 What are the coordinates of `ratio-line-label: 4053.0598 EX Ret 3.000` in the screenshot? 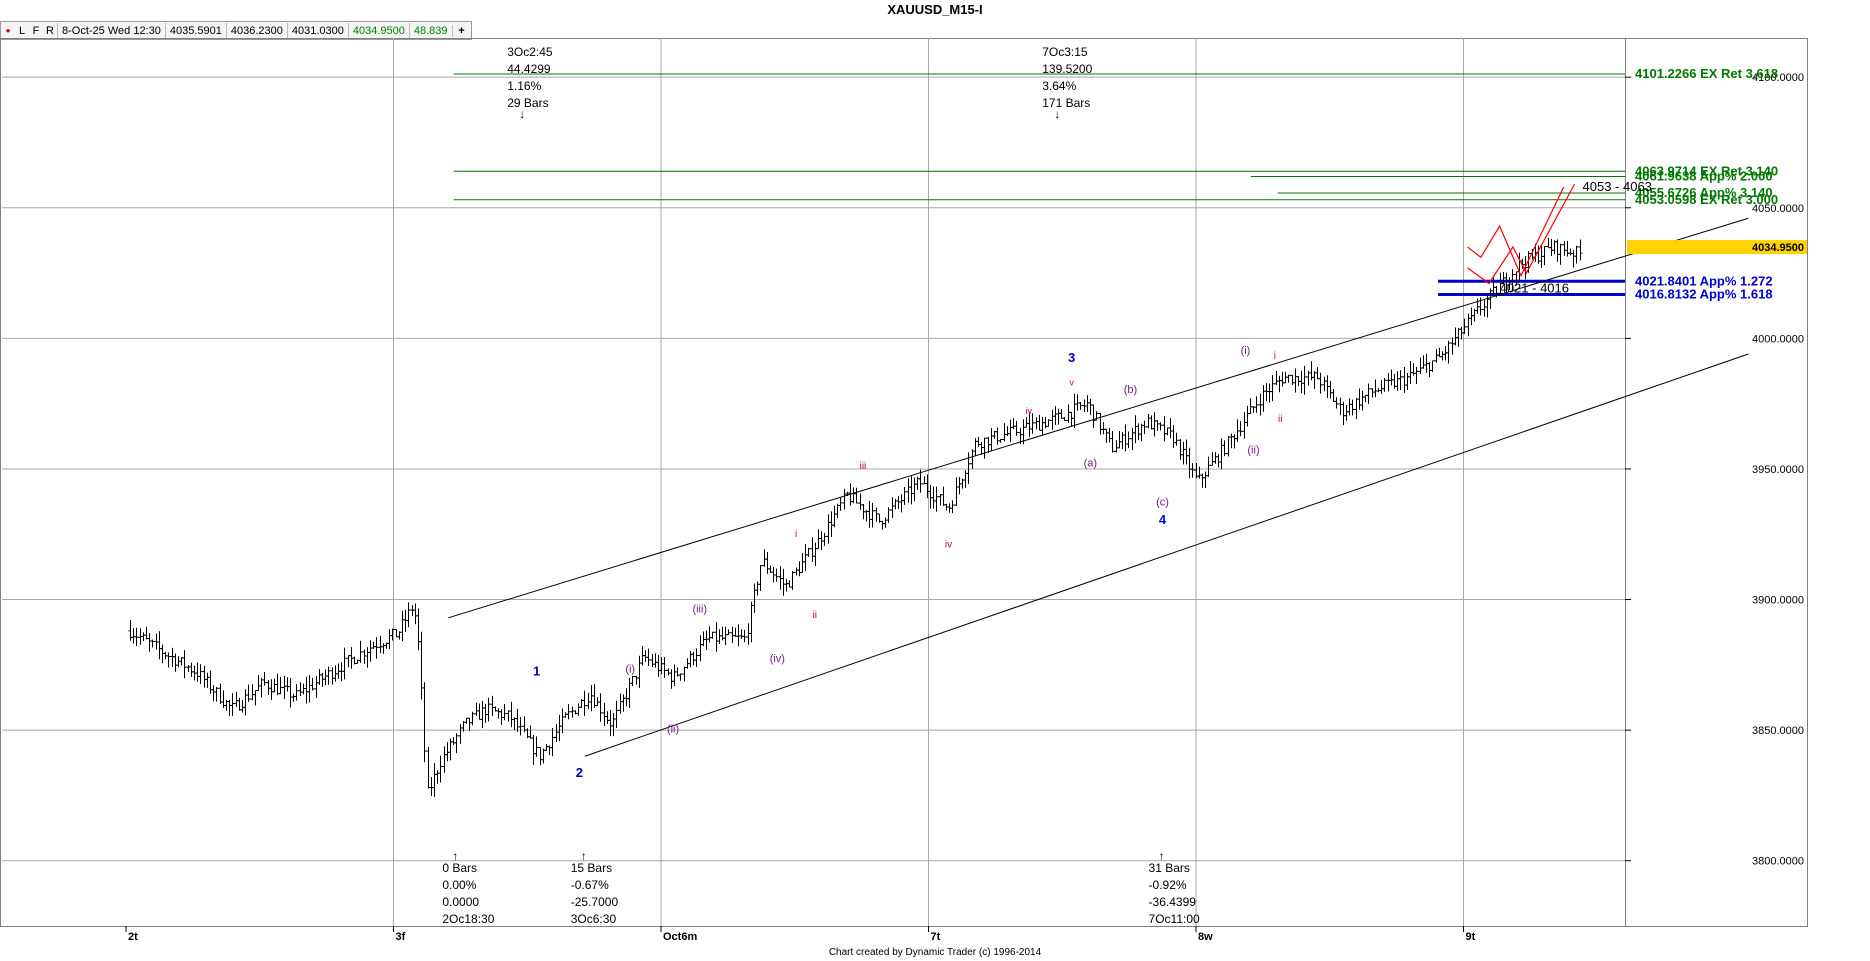 It's located at (1706, 199).